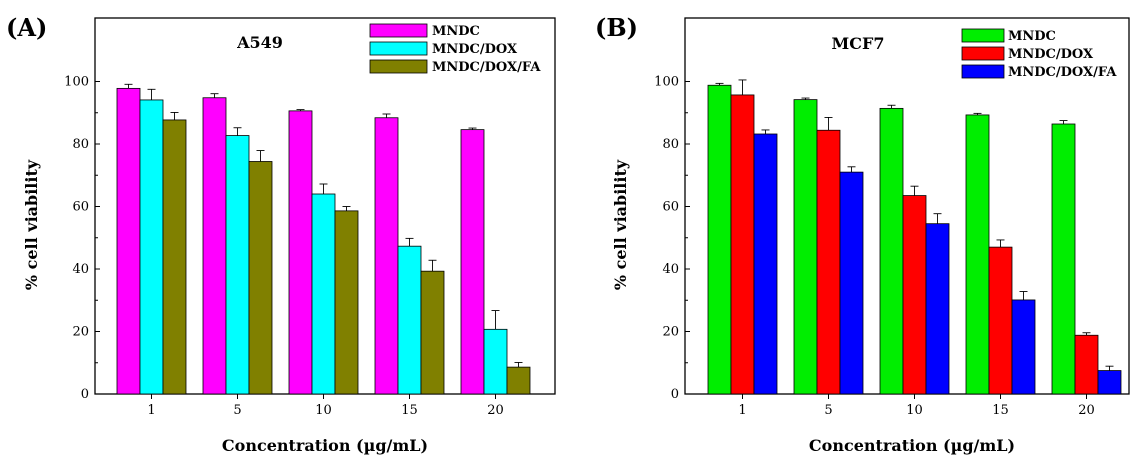  What do you see at coordinates (259, 42) in the screenshot?
I see `chart-title: A549` at bounding box center [259, 42].